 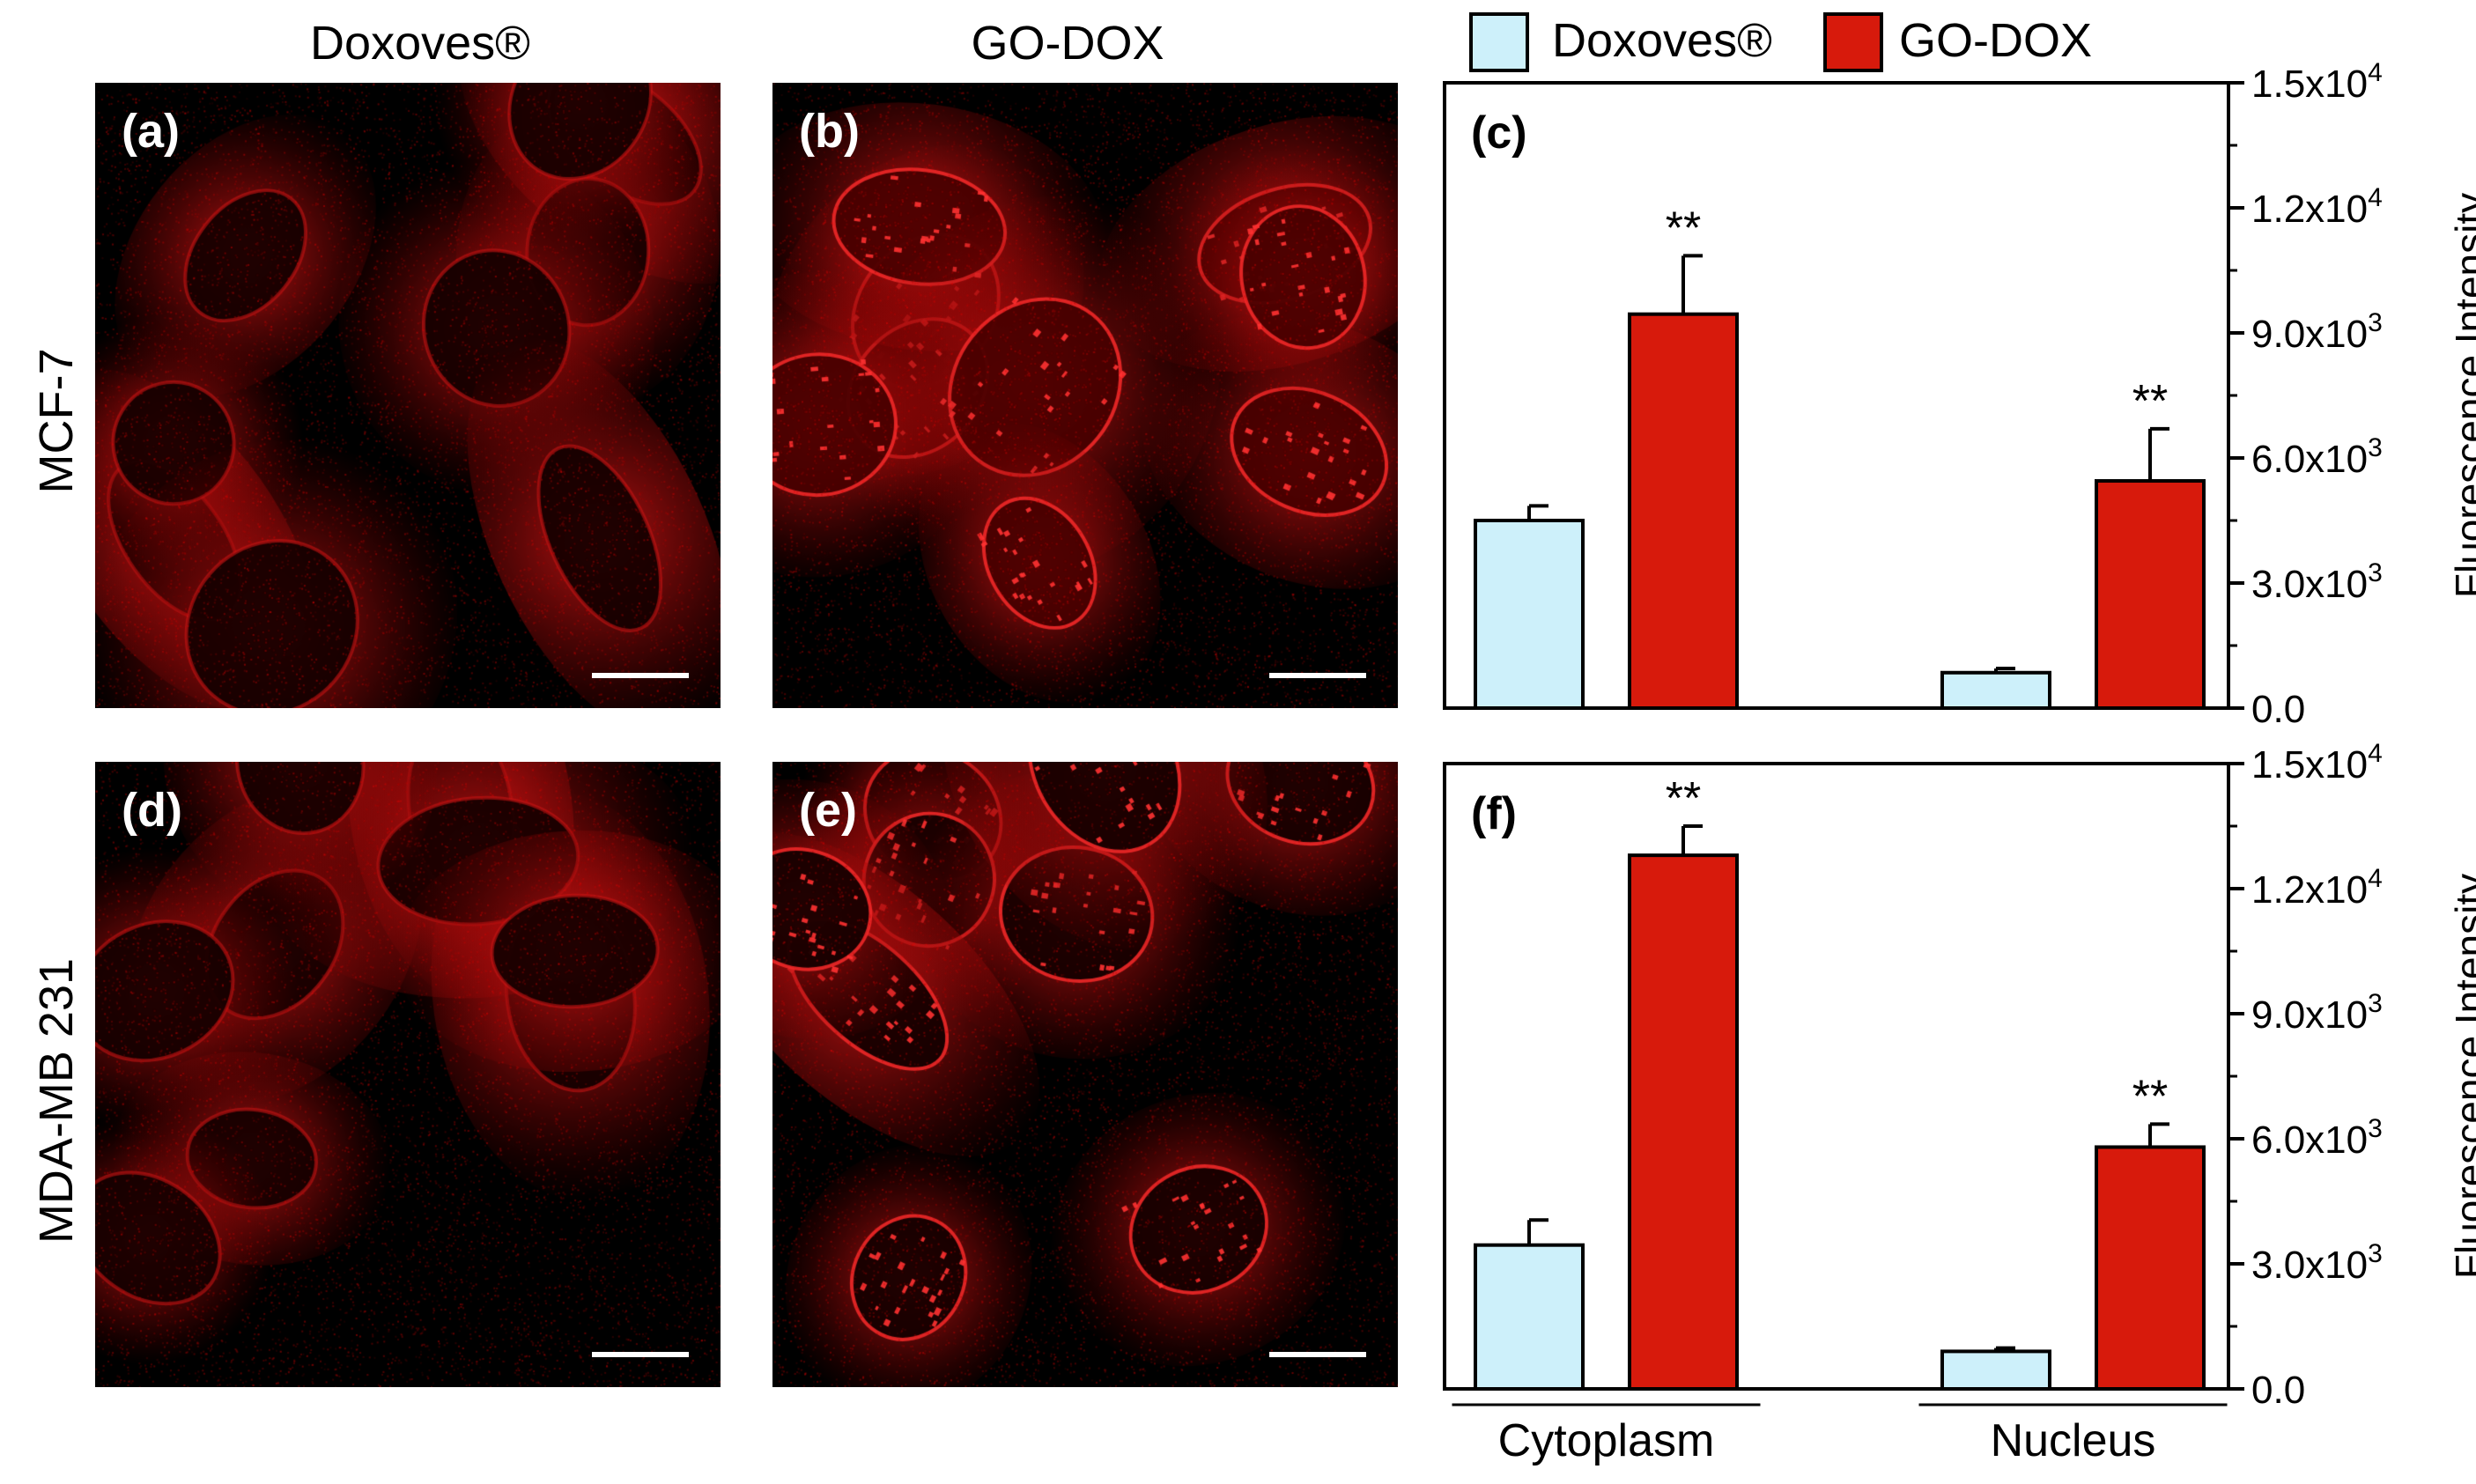 I want to click on x-category-label: Cytoplasm, so click(x=1606, y=1440).